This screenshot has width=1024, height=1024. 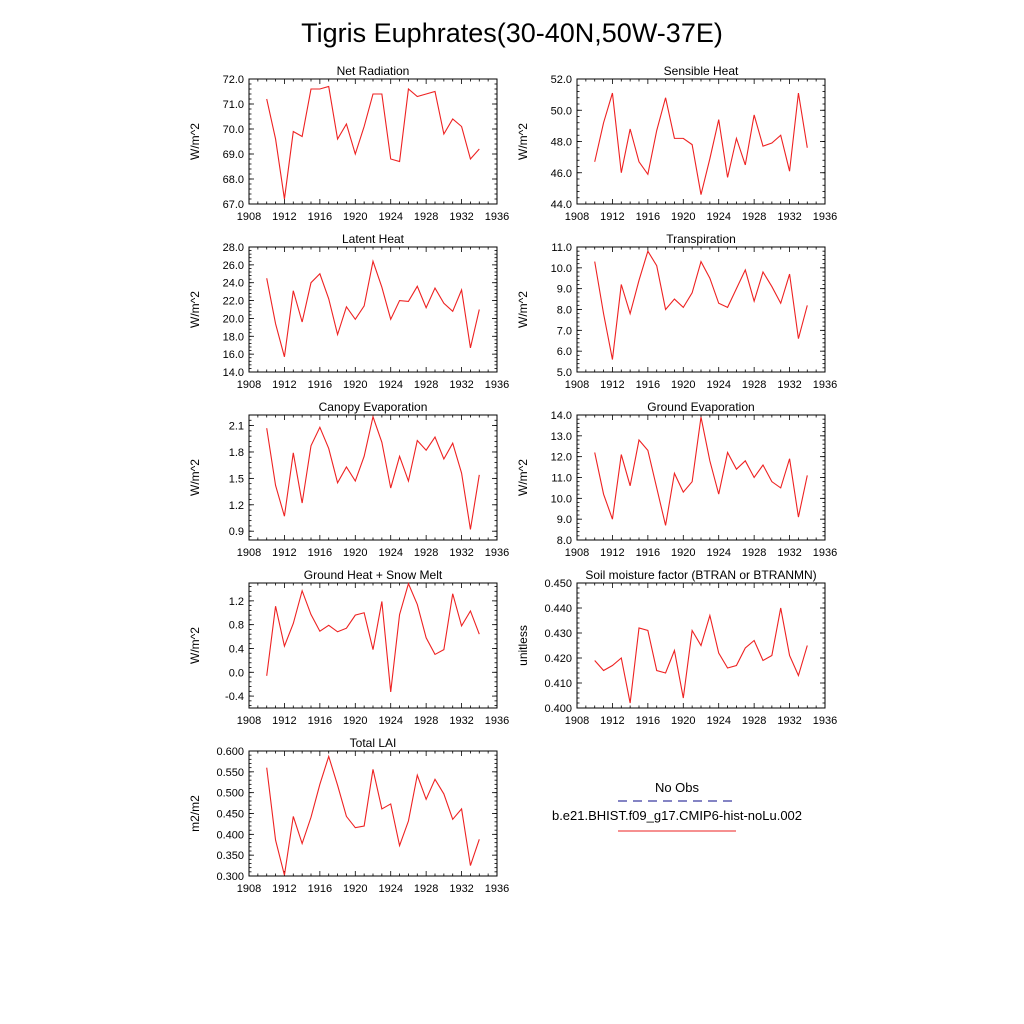 I want to click on y-tick-label: 2.1, so click(x=236, y=427).